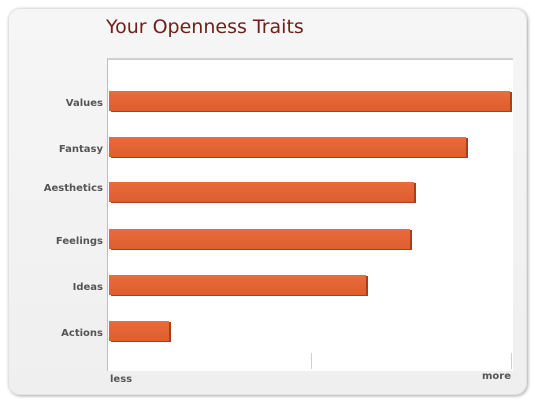  I want to click on x-axis-max-tick, so click(511, 361).